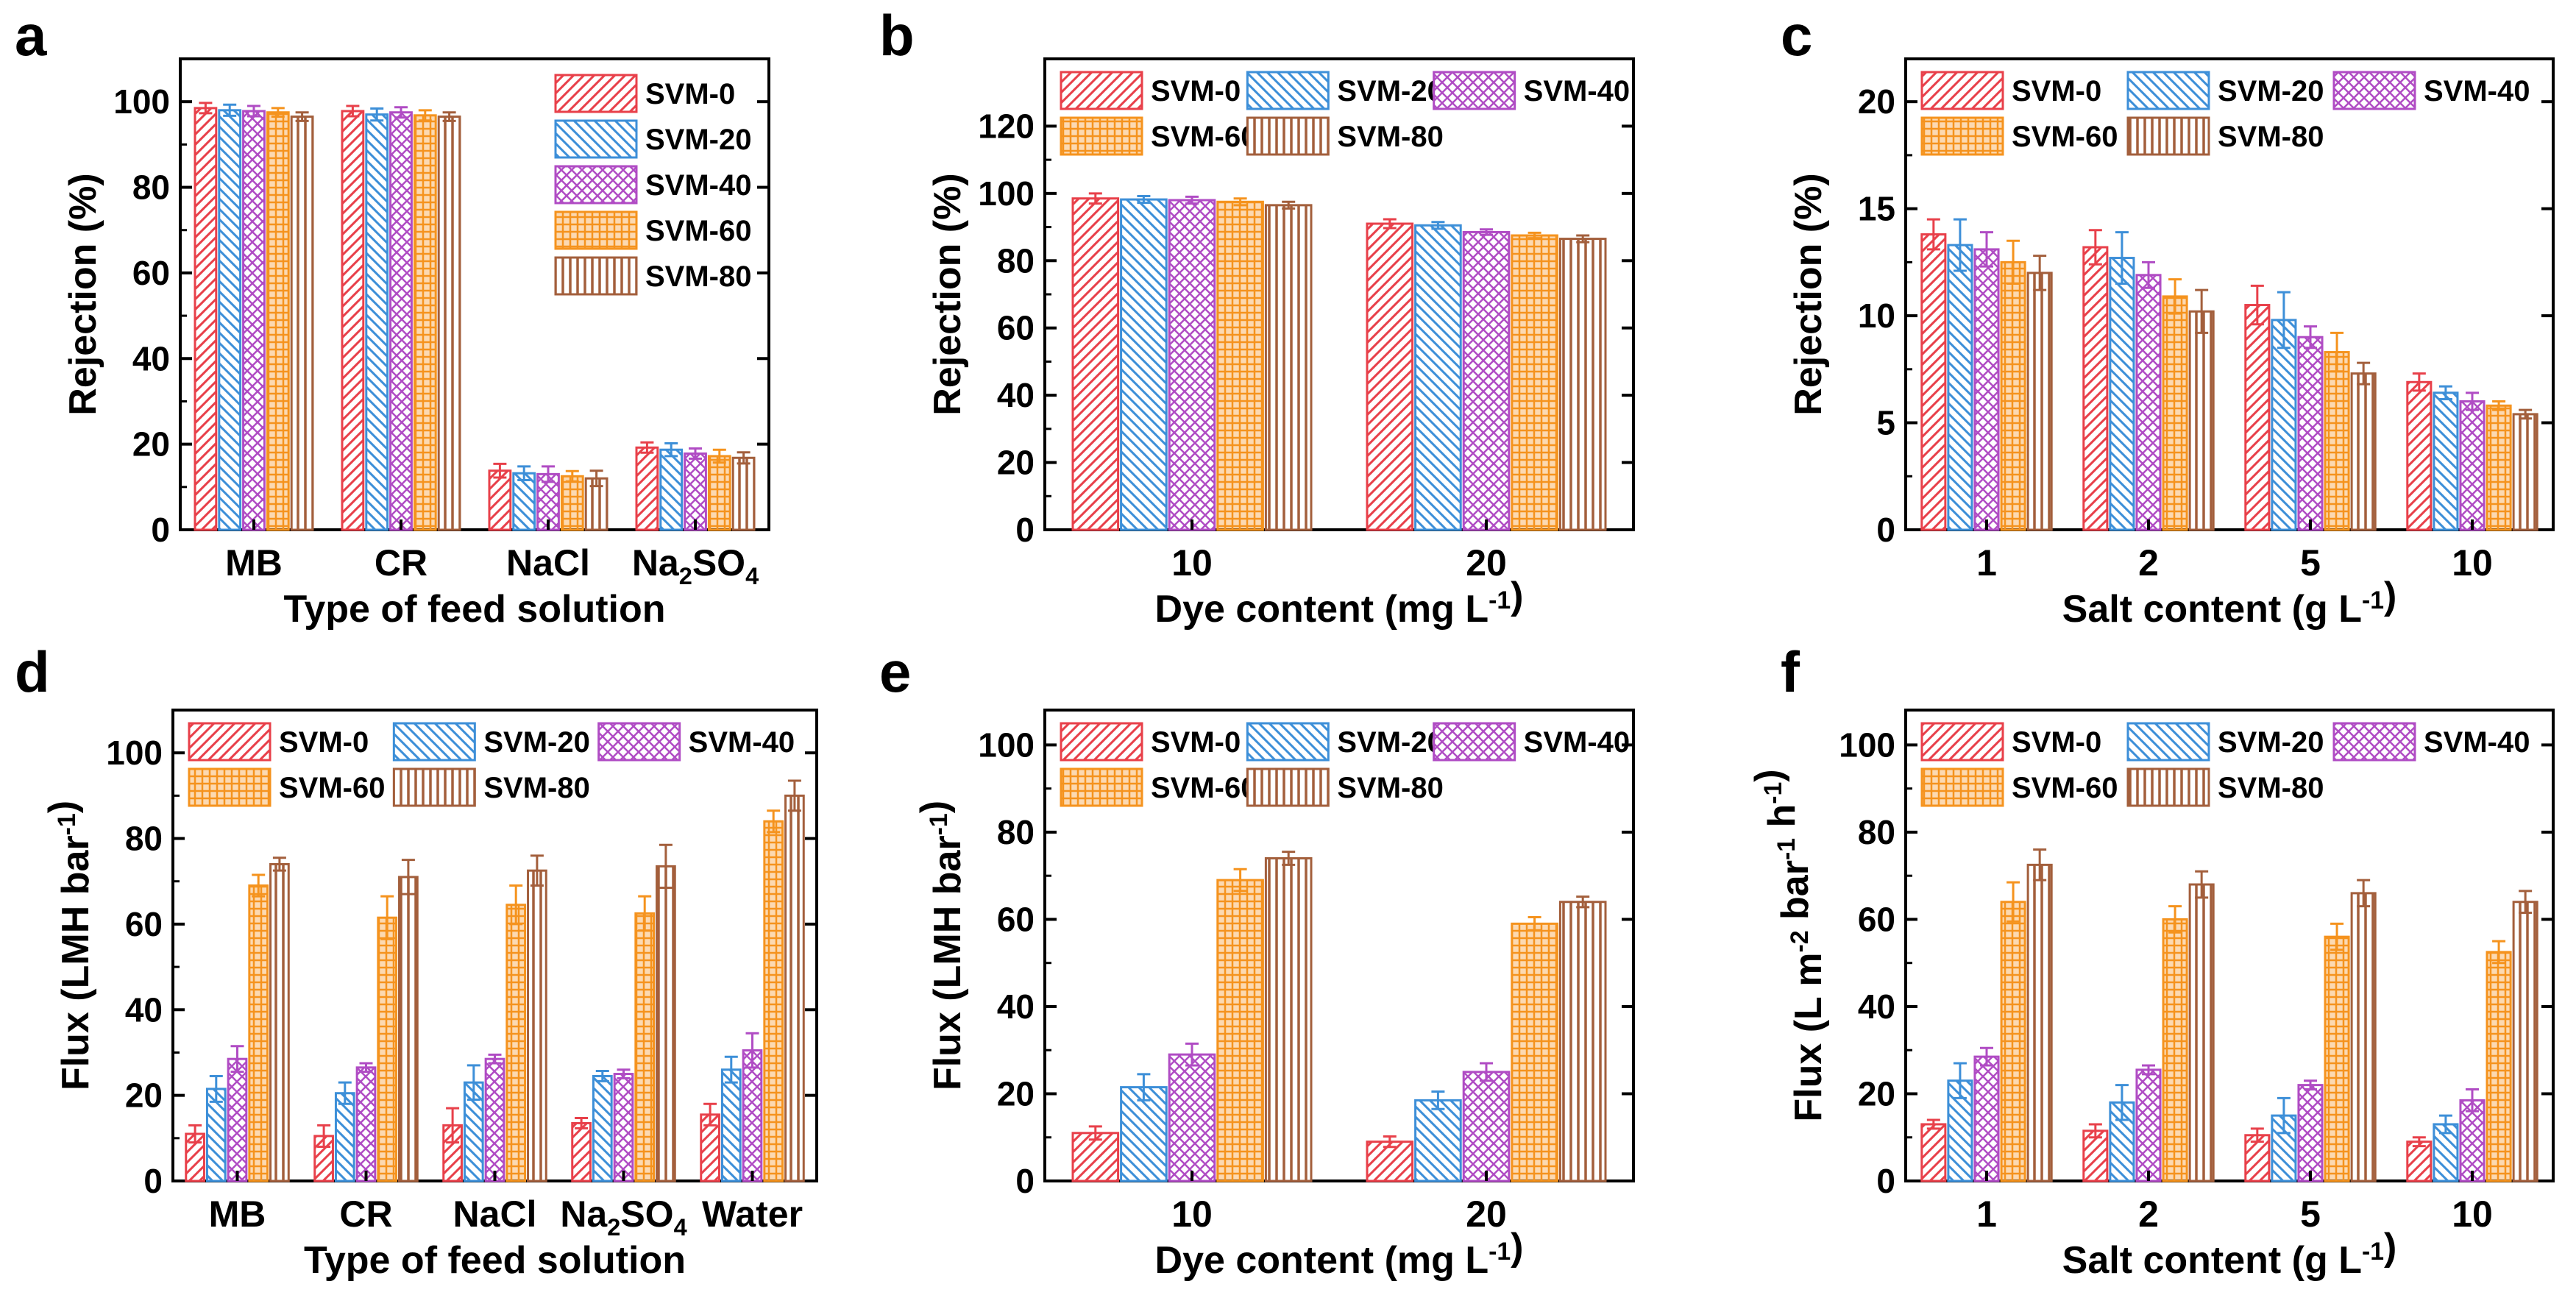 This screenshot has height=1309, width=2576. I want to click on y-tick-label: 10, so click(1876, 316).